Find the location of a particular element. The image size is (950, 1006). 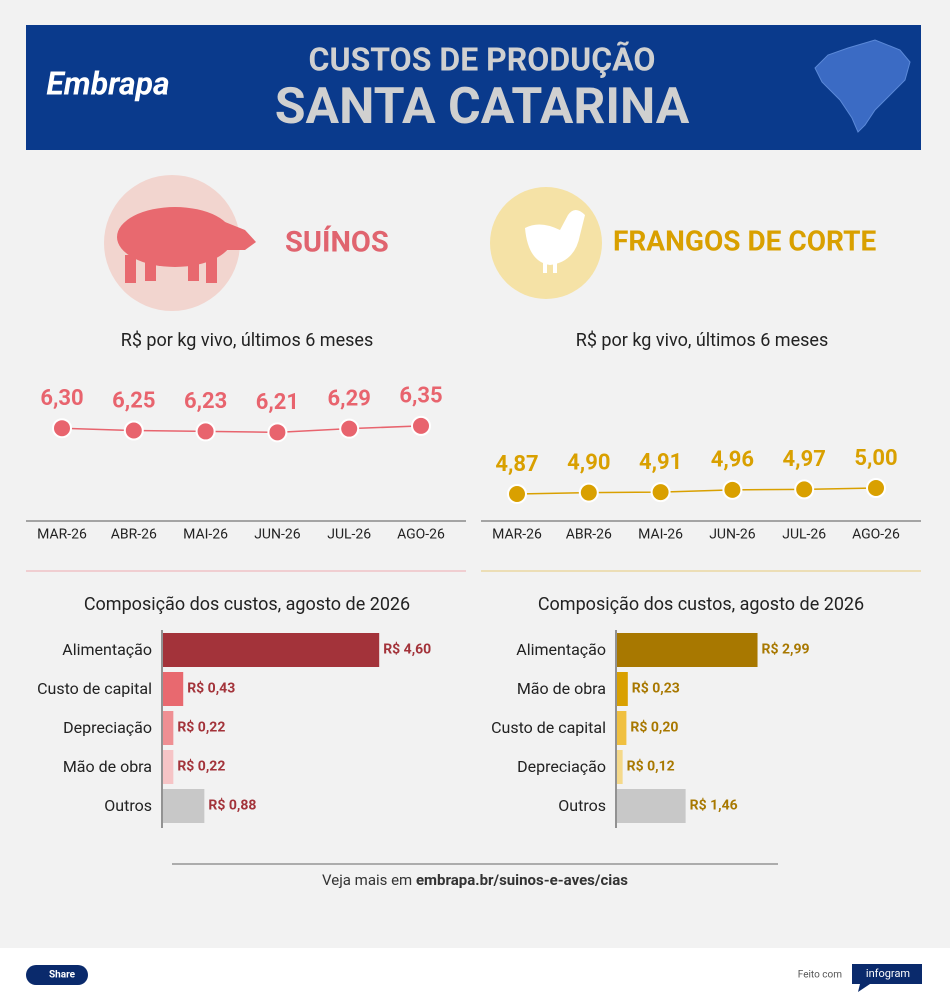

value-label: R$ 4,60 is located at coordinates (407, 649).